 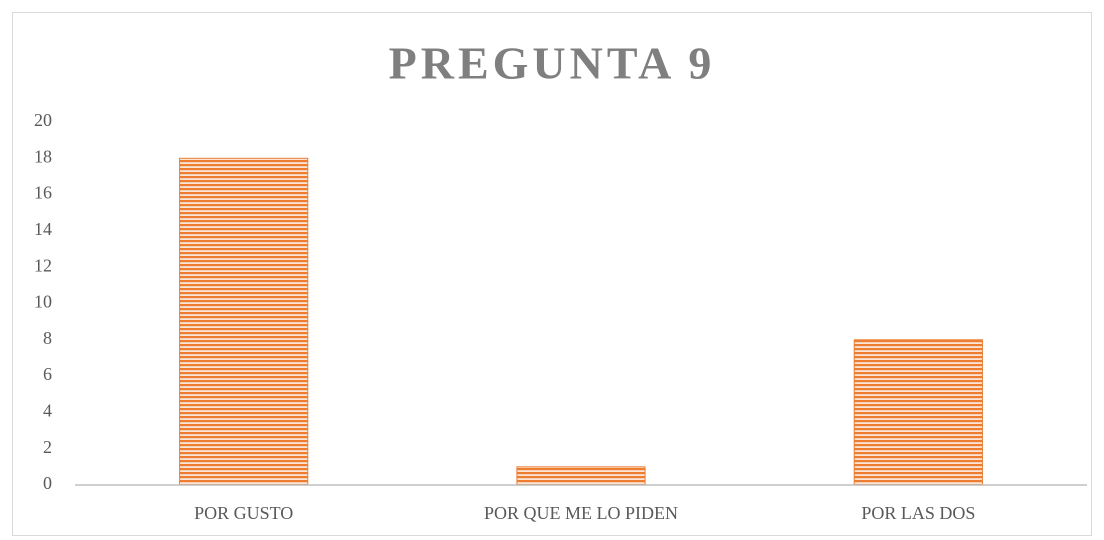 What do you see at coordinates (243, 513) in the screenshot?
I see `x-tick-label: POR GUSTO` at bounding box center [243, 513].